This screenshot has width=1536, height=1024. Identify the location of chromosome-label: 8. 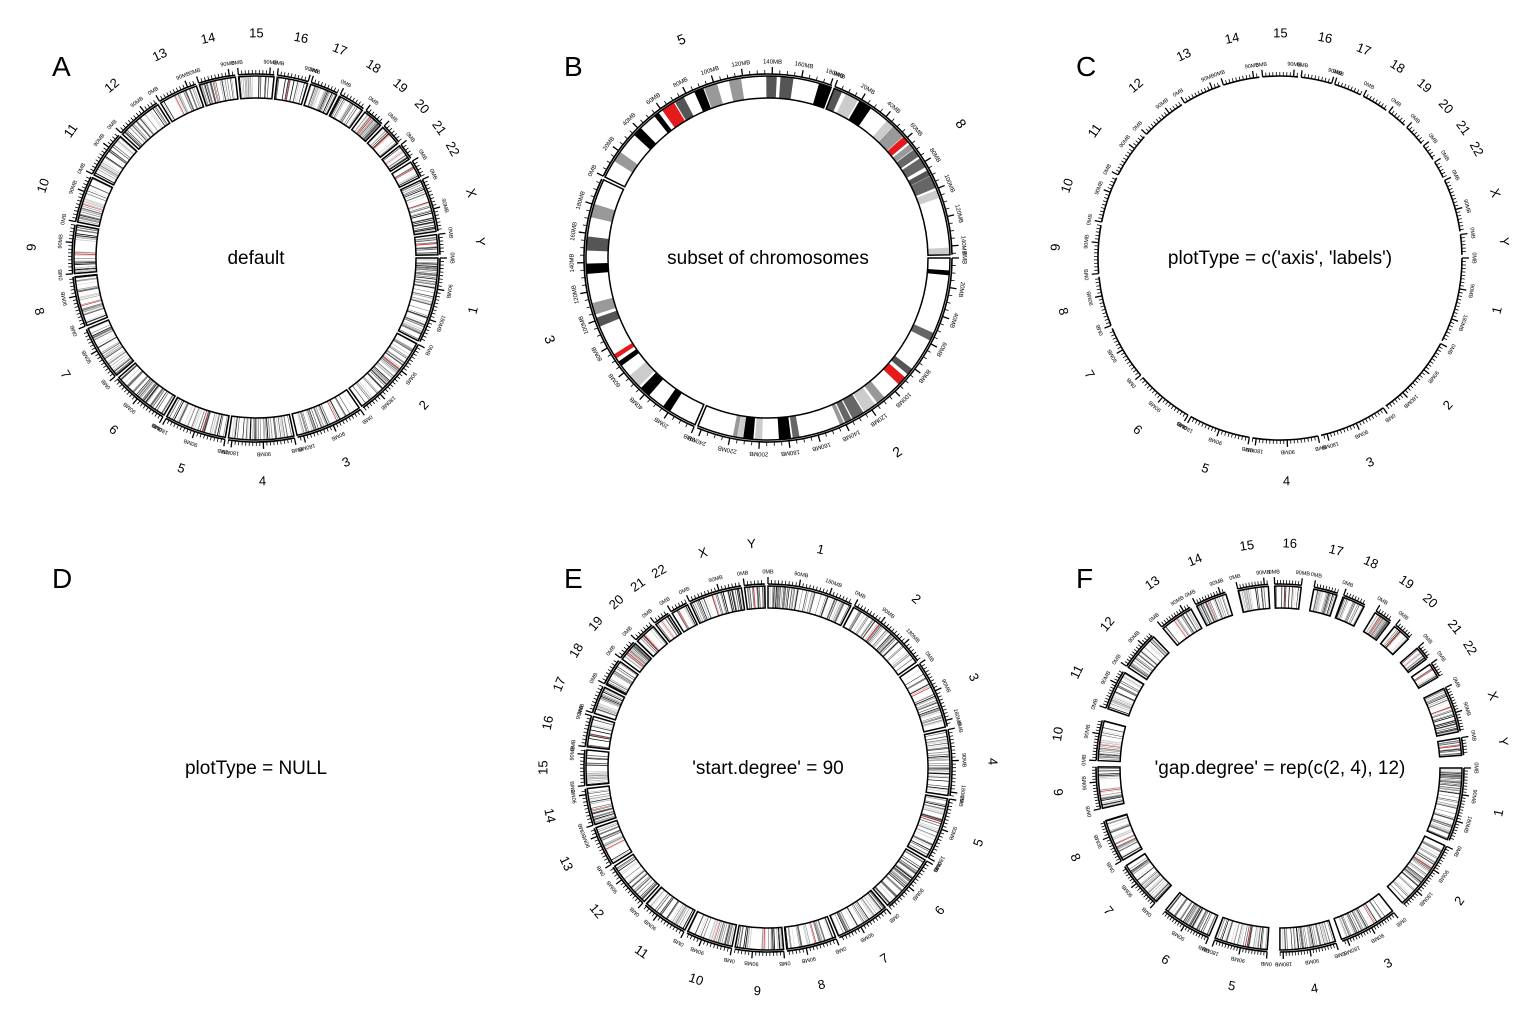
(1075, 857).